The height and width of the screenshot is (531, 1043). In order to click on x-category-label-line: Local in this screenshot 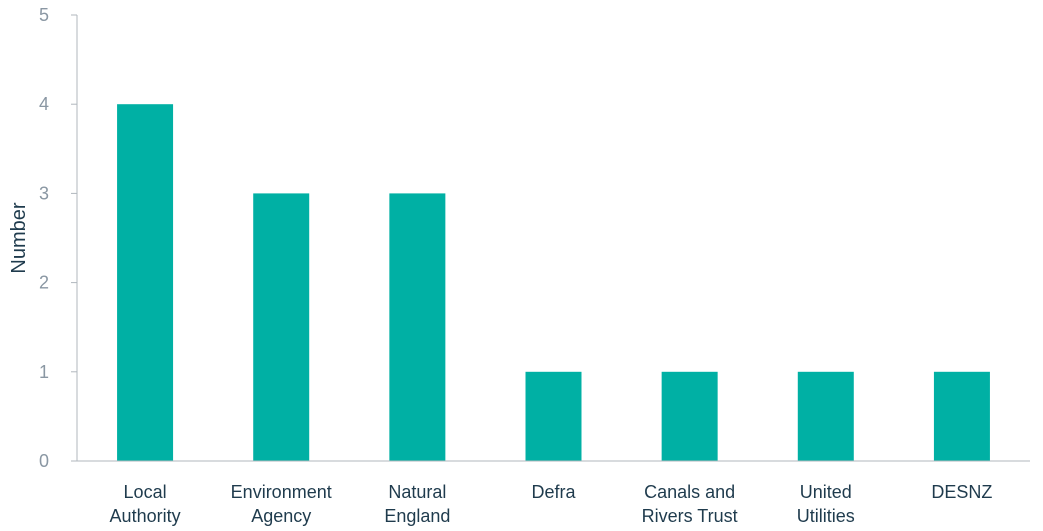, I will do `click(145, 492)`.